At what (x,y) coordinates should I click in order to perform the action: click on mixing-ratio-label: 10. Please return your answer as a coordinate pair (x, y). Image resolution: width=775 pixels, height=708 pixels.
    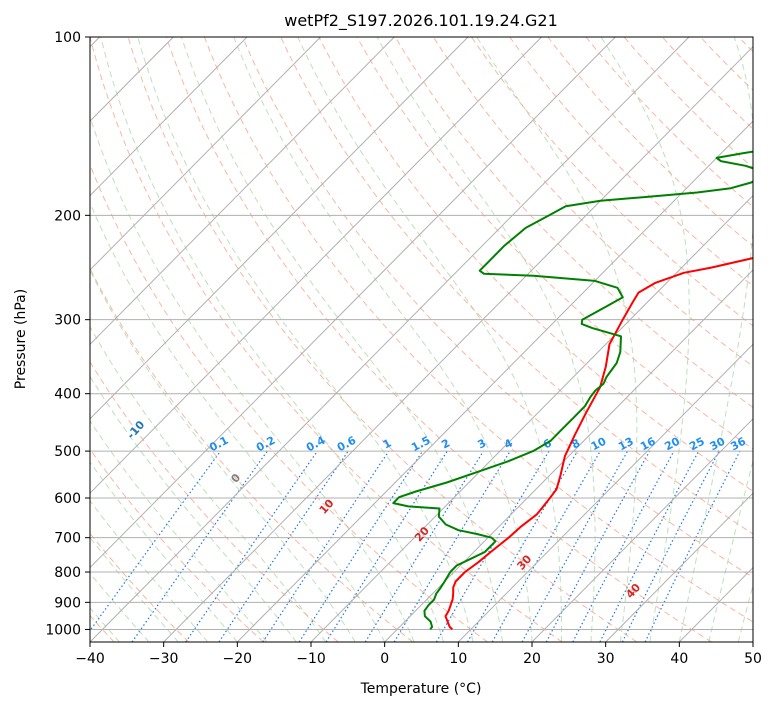
    Looking at the image, I should click on (599, 443).